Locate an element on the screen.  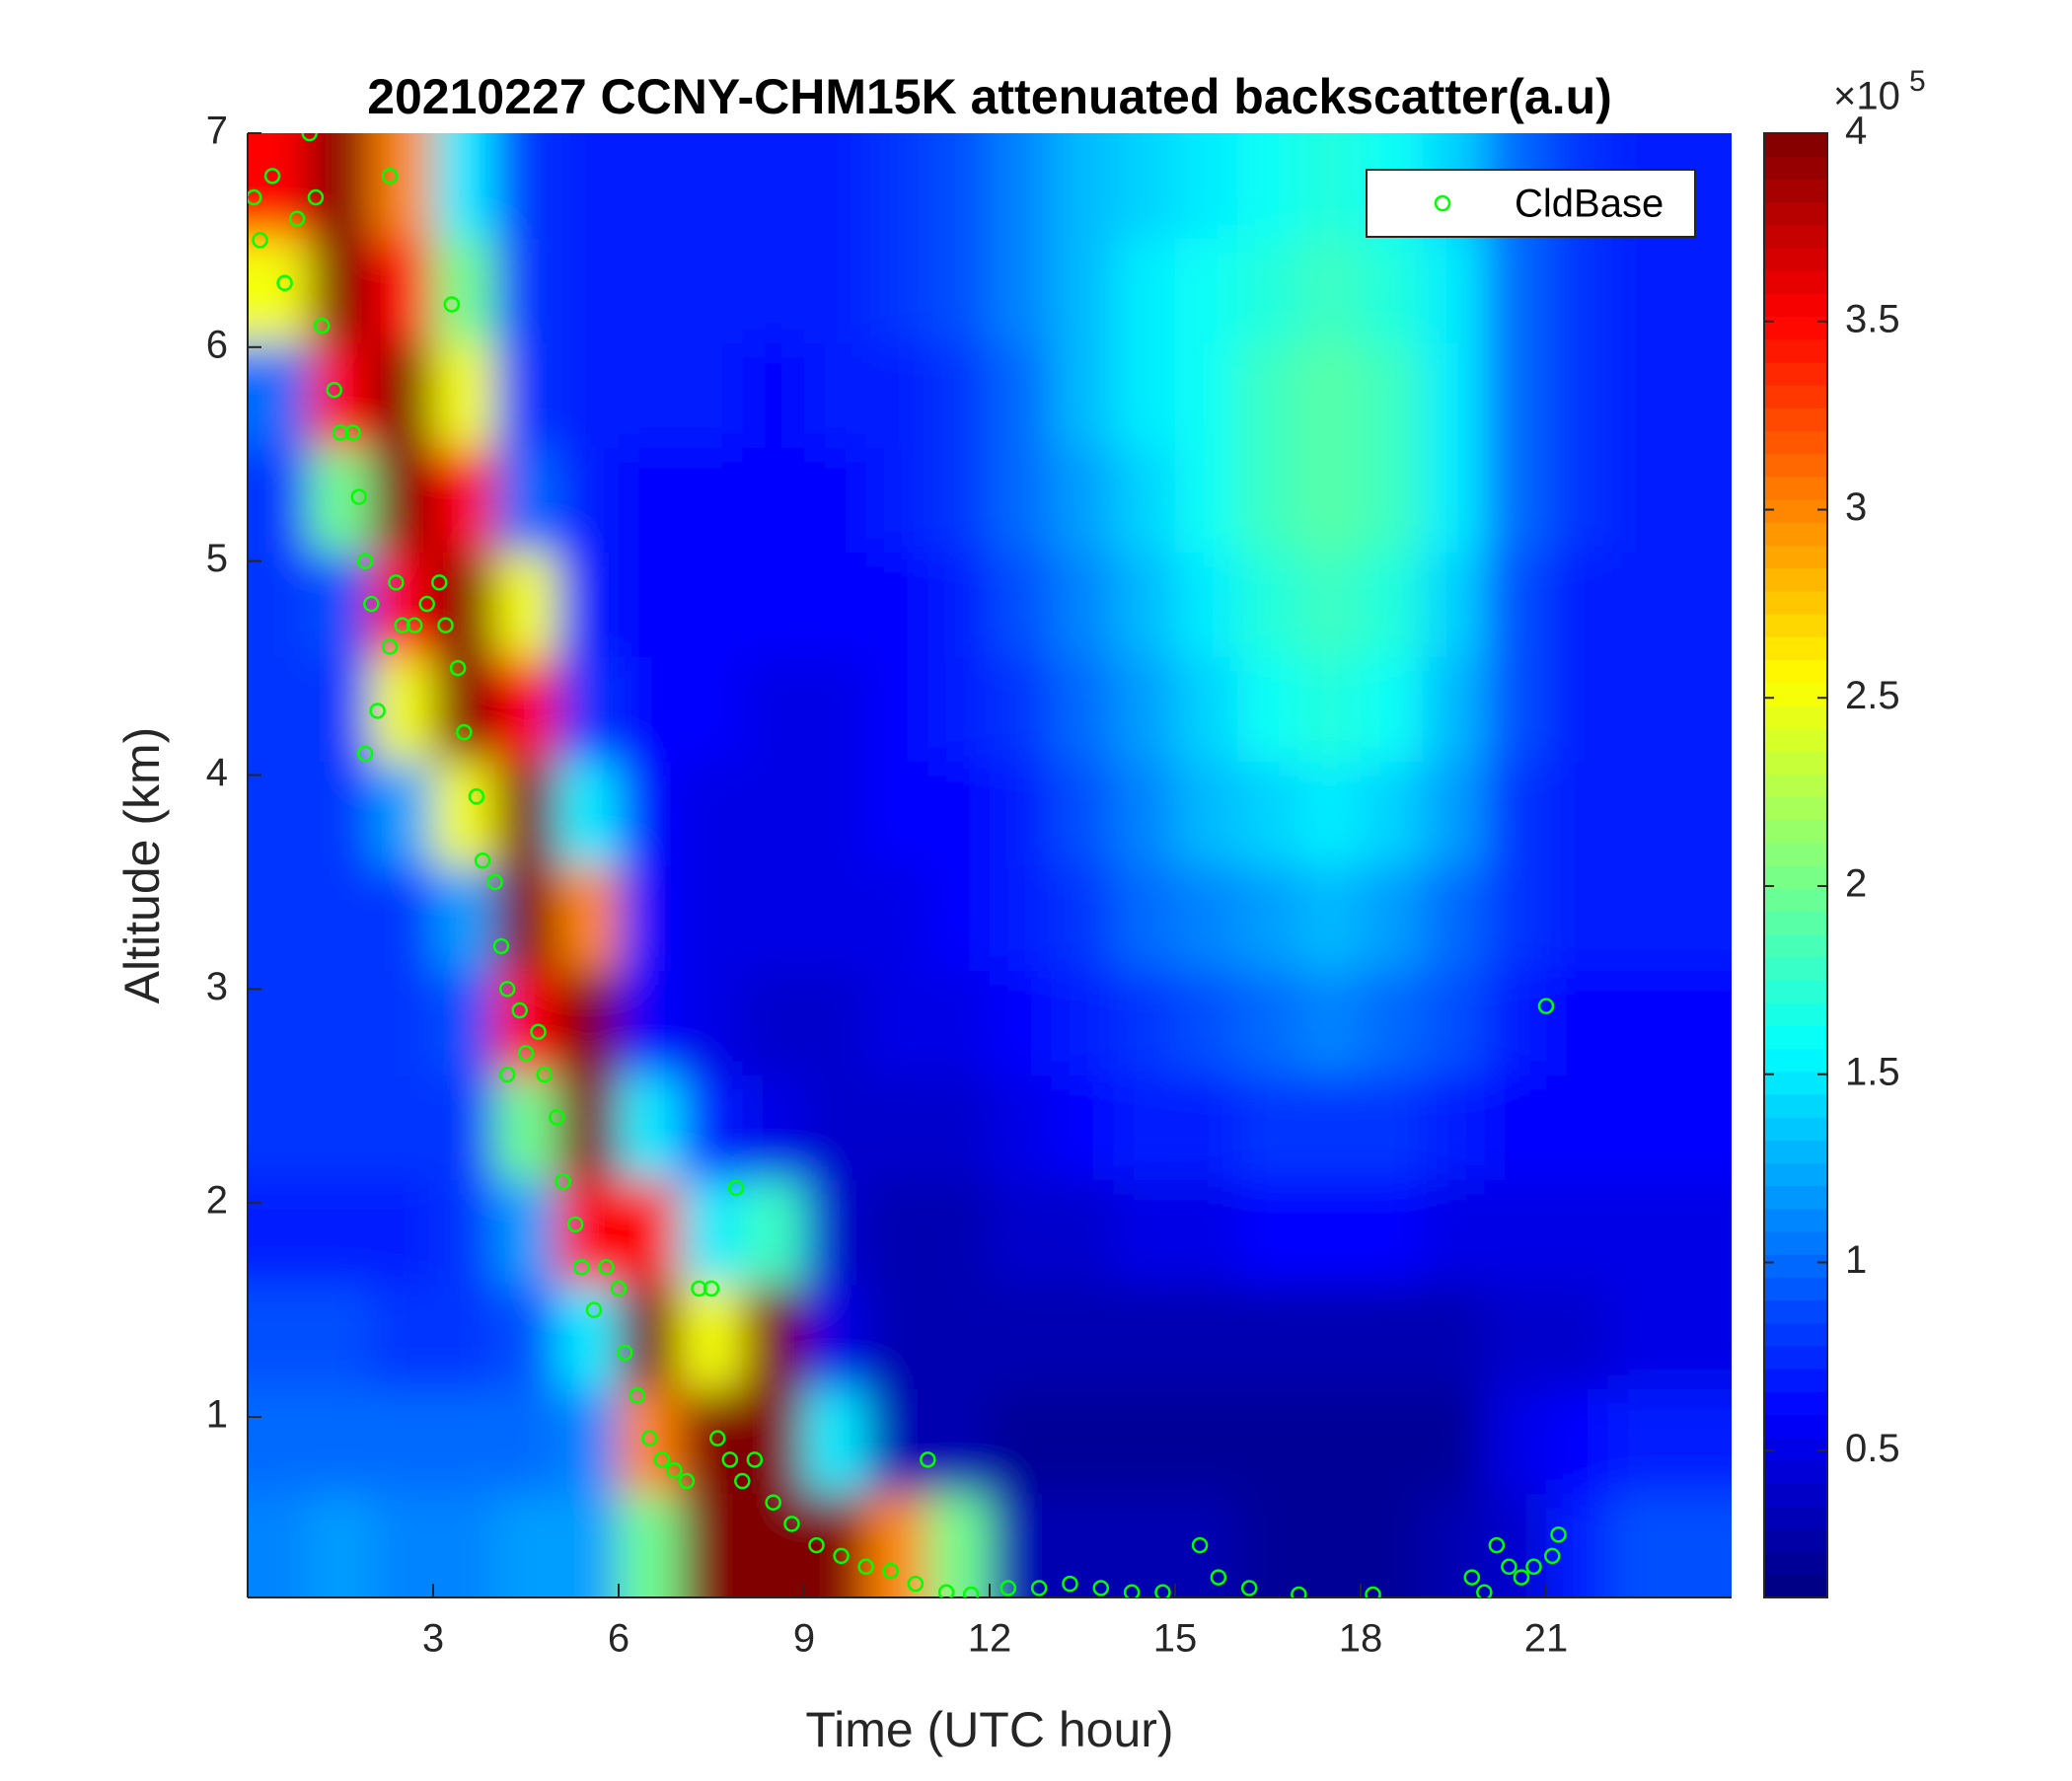
x-tick-label: 3 is located at coordinates (433, 1639).